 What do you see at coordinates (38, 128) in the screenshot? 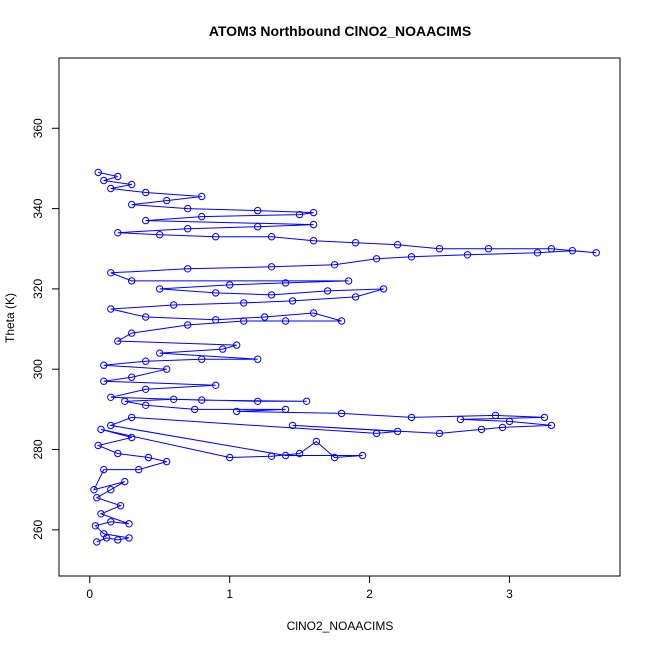
I see `y-tick-label: 360` at bounding box center [38, 128].